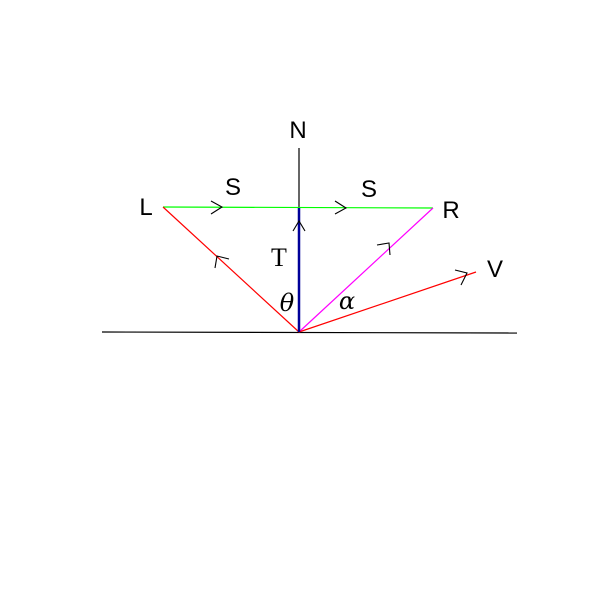  Describe the element at coordinates (309, 332) in the screenshot. I see `surface-line` at that location.